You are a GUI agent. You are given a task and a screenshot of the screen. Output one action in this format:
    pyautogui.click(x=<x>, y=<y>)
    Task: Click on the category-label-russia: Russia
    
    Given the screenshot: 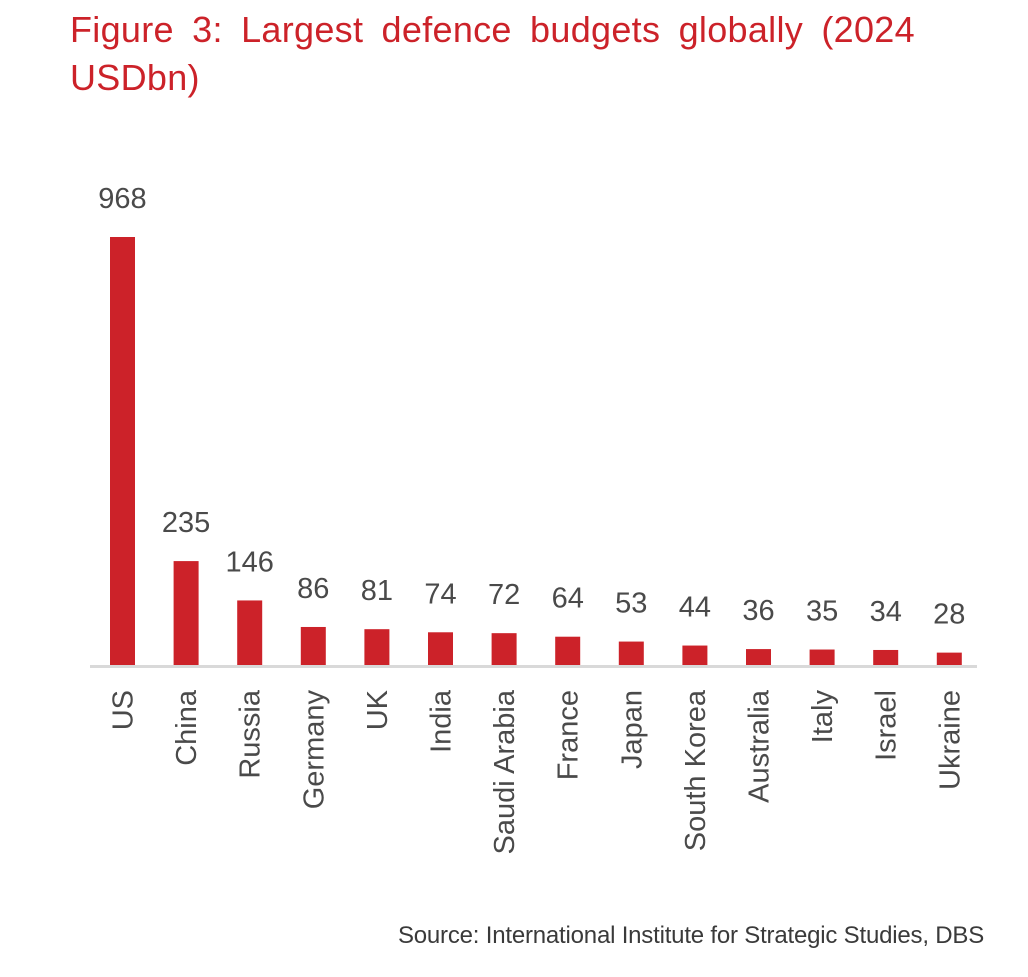 What is the action you would take?
    pyautogui.click(x=251, y=734)
    